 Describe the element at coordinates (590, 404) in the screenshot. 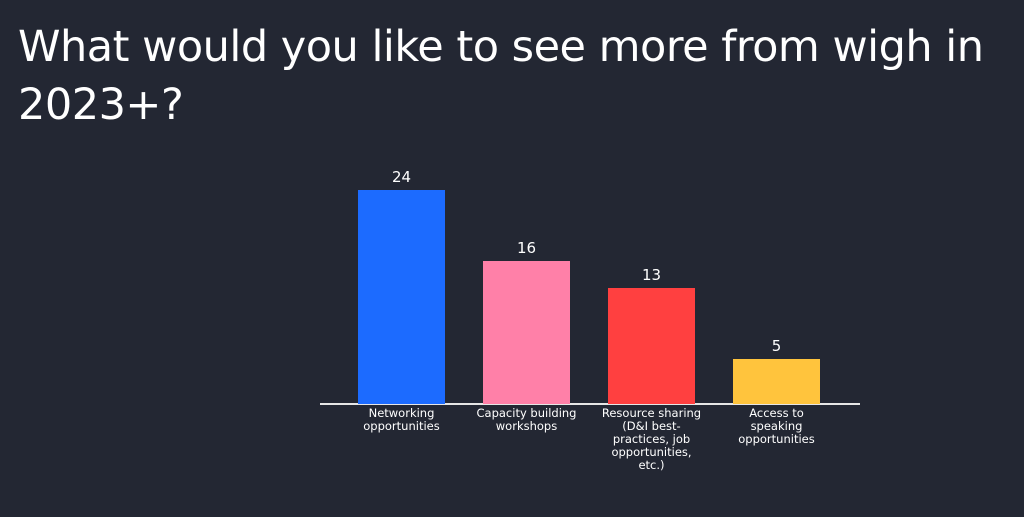

I see `x-axis-line` at that location.